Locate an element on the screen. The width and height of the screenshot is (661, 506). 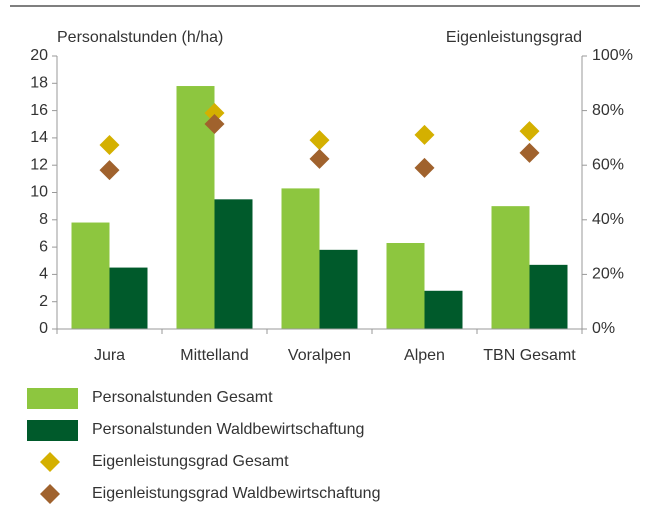
y-tick-label: 4 is located at coordinates (43, 274).